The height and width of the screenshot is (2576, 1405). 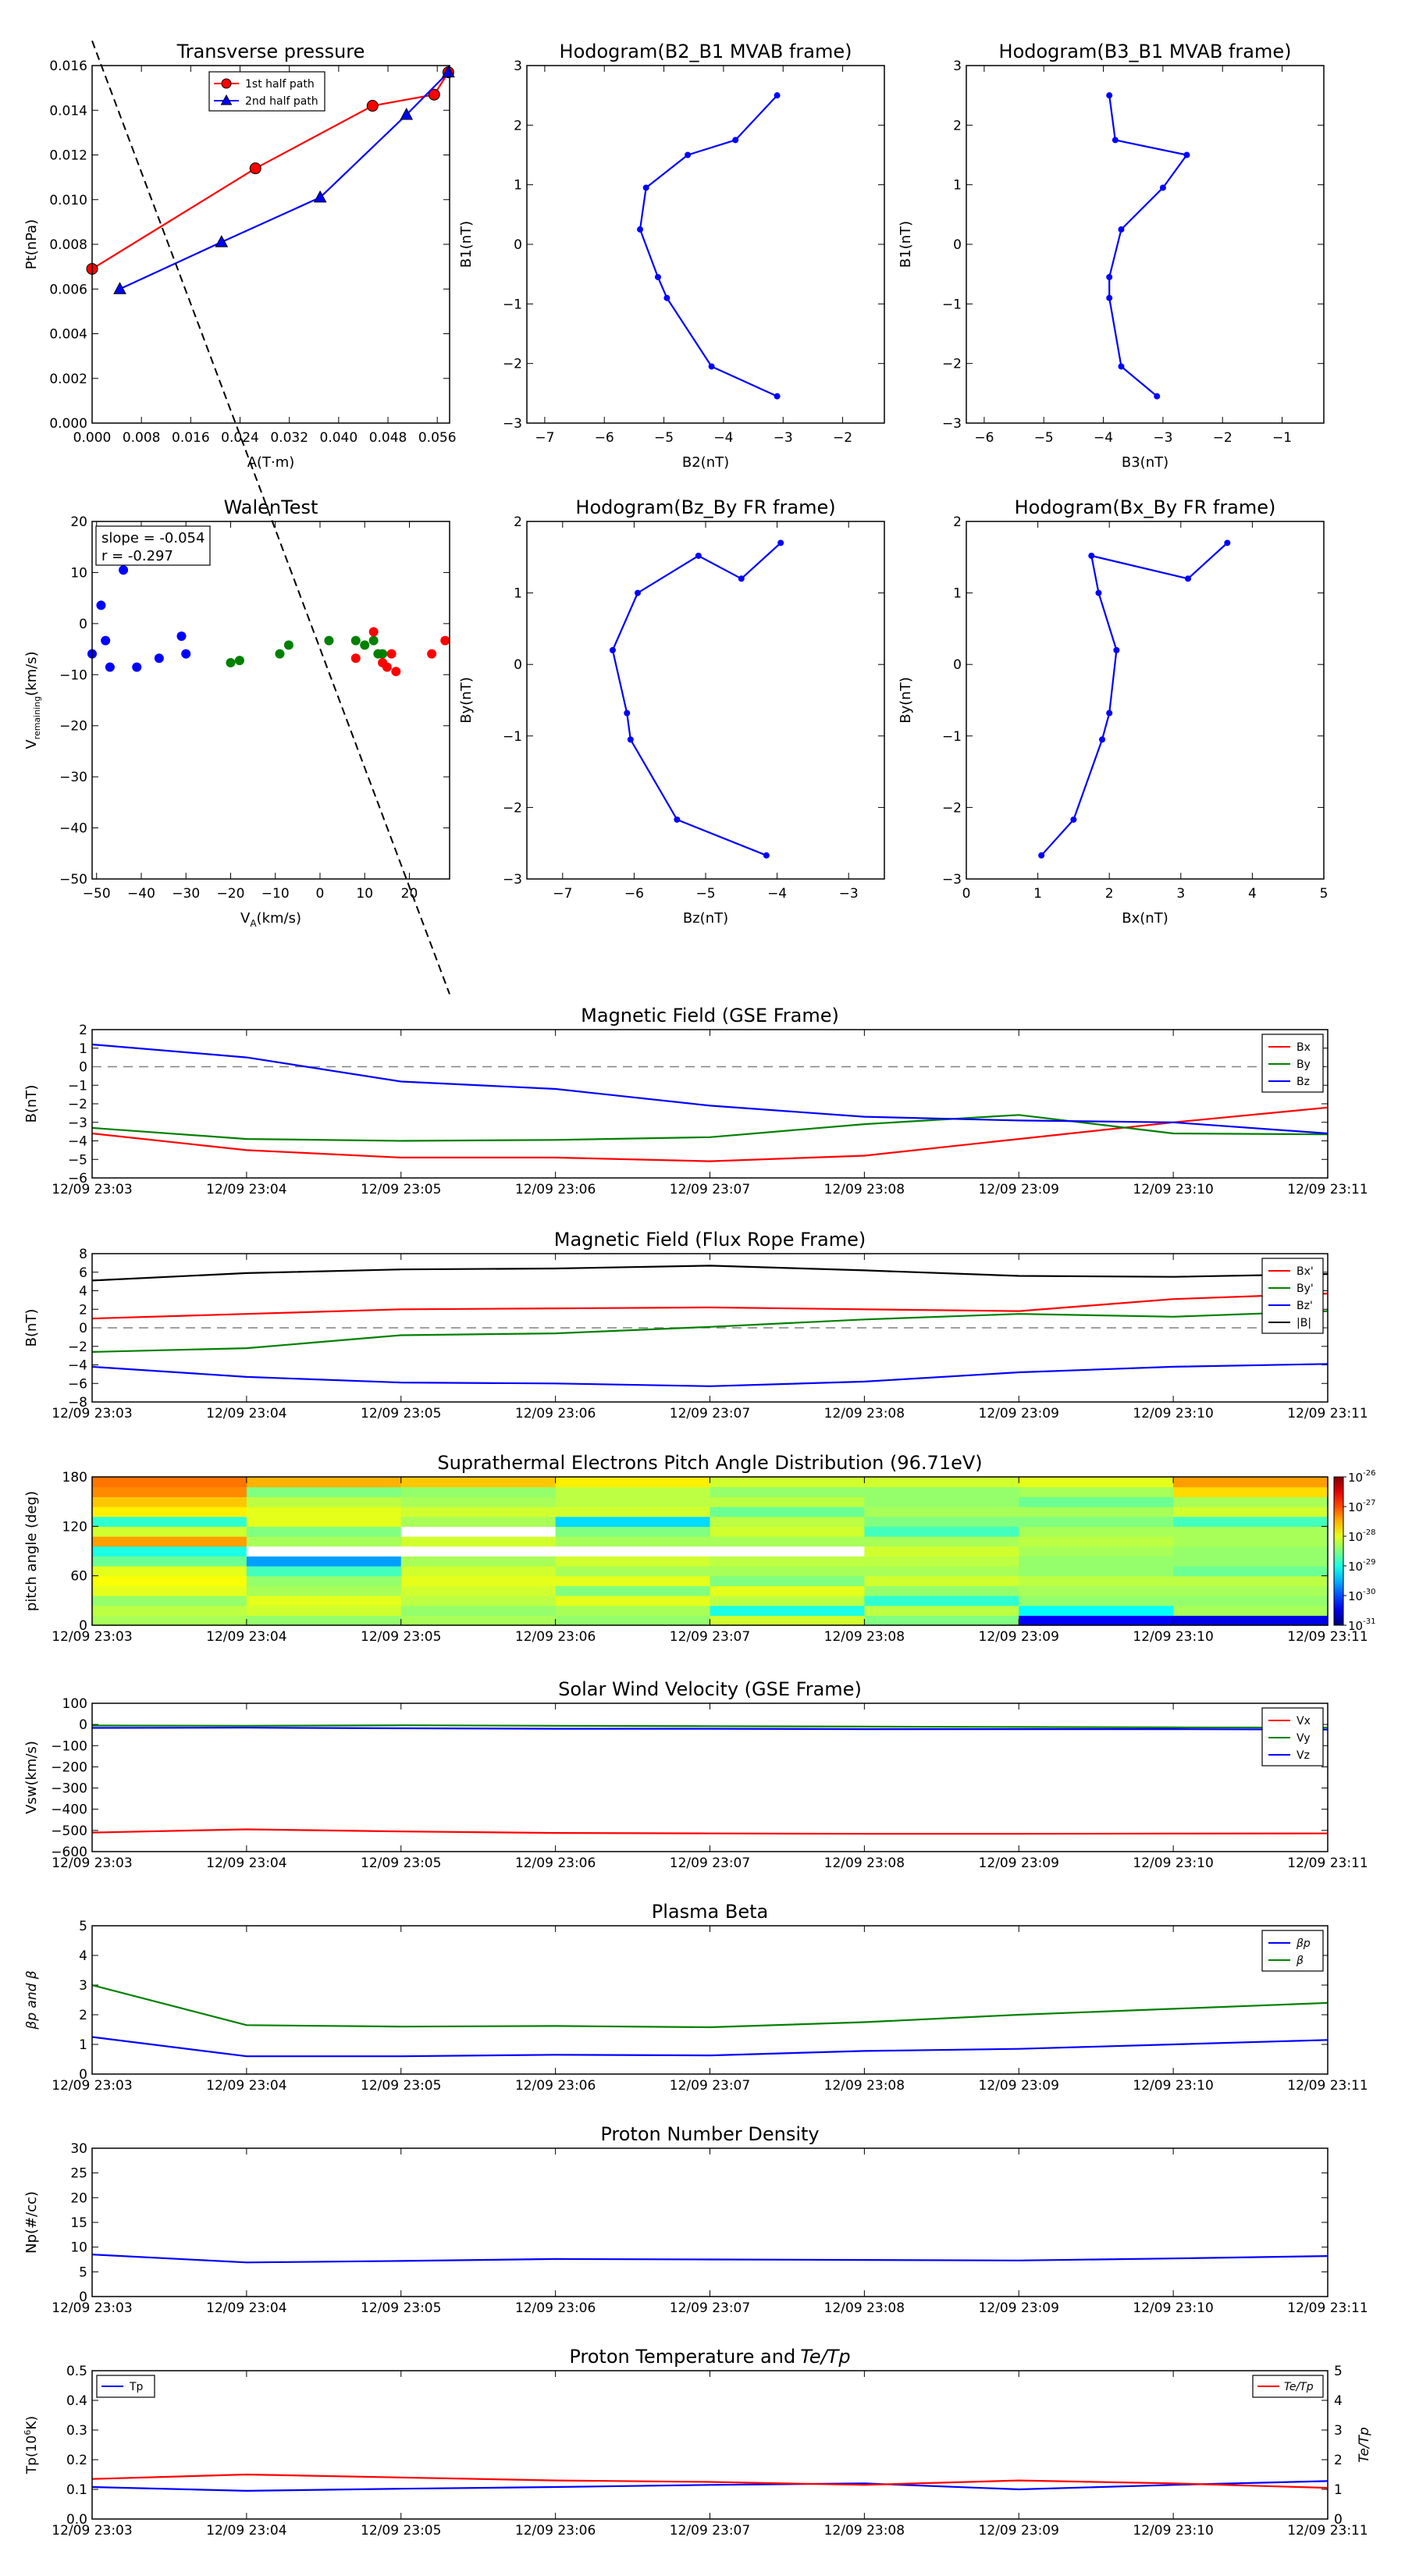 What do you see at coordinates (270, 245) in the screenshot?
I see `plot-frame-tp` at bounding box center [270, 245].